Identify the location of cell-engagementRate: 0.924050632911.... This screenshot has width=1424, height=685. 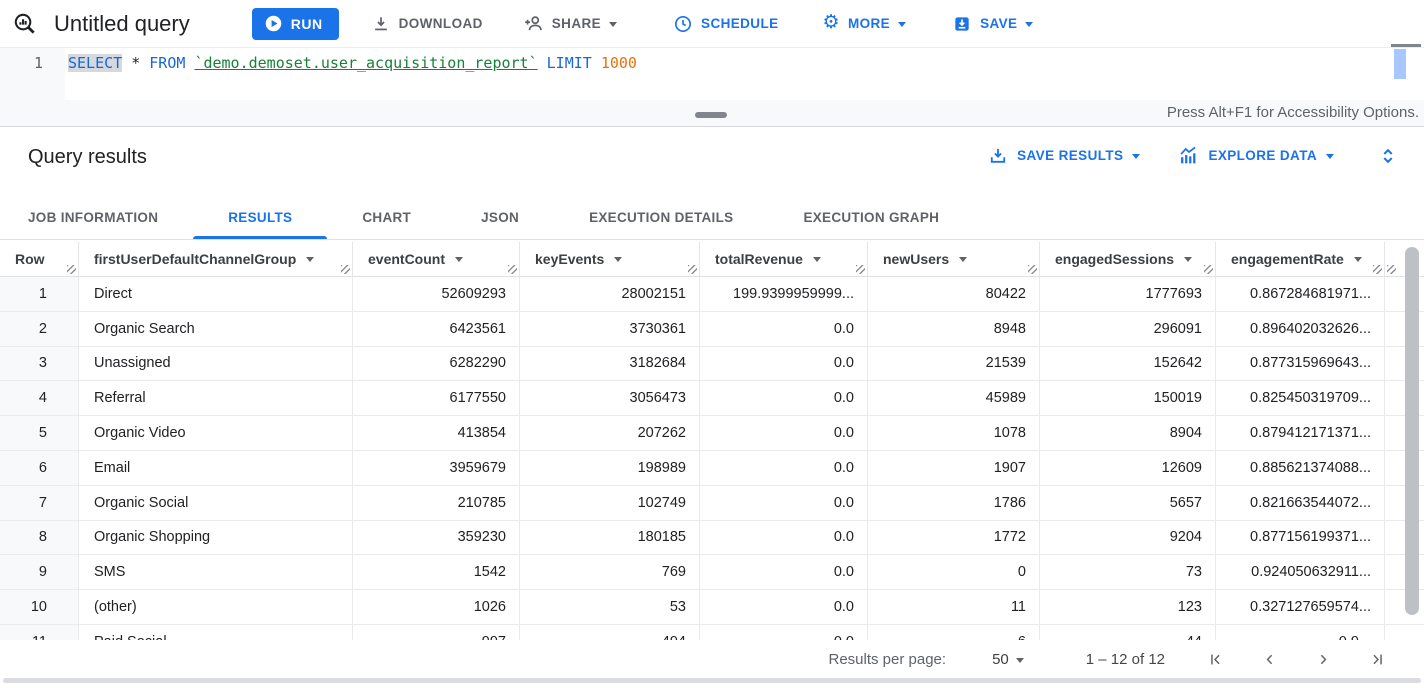
(1300, 572).